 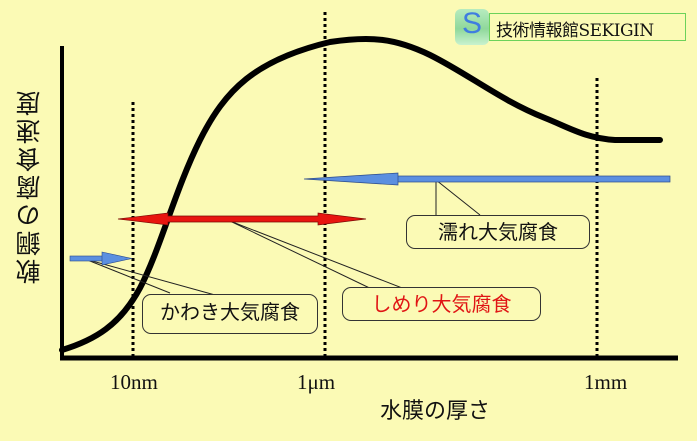 I want to click on logo-text-box: 技術情報館SEKIGIN, so click(x=587, y=27).